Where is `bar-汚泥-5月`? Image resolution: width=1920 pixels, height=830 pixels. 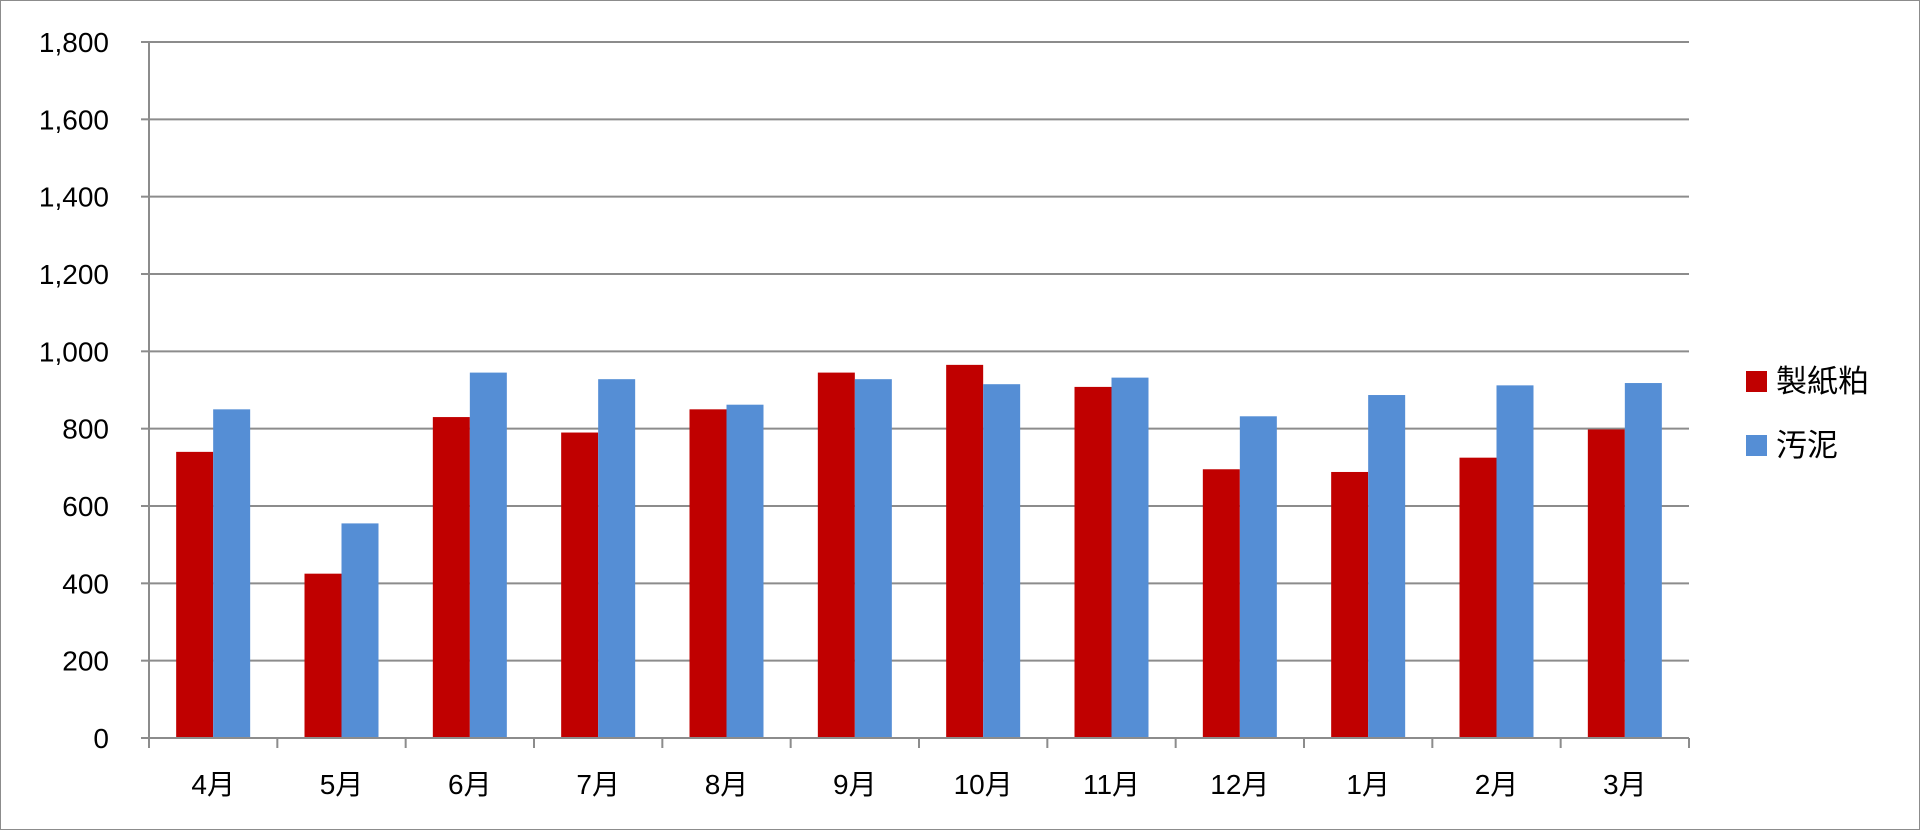 bar-汚泥-5月 is located at coordinates (360, 630).